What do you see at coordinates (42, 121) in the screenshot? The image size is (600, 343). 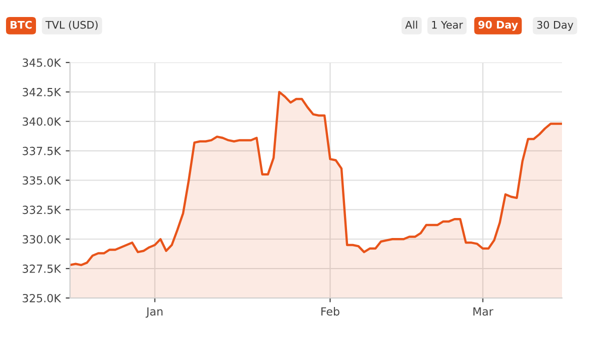 I see `y-tick-label: 340.0K` at bounding box center [42, 121].